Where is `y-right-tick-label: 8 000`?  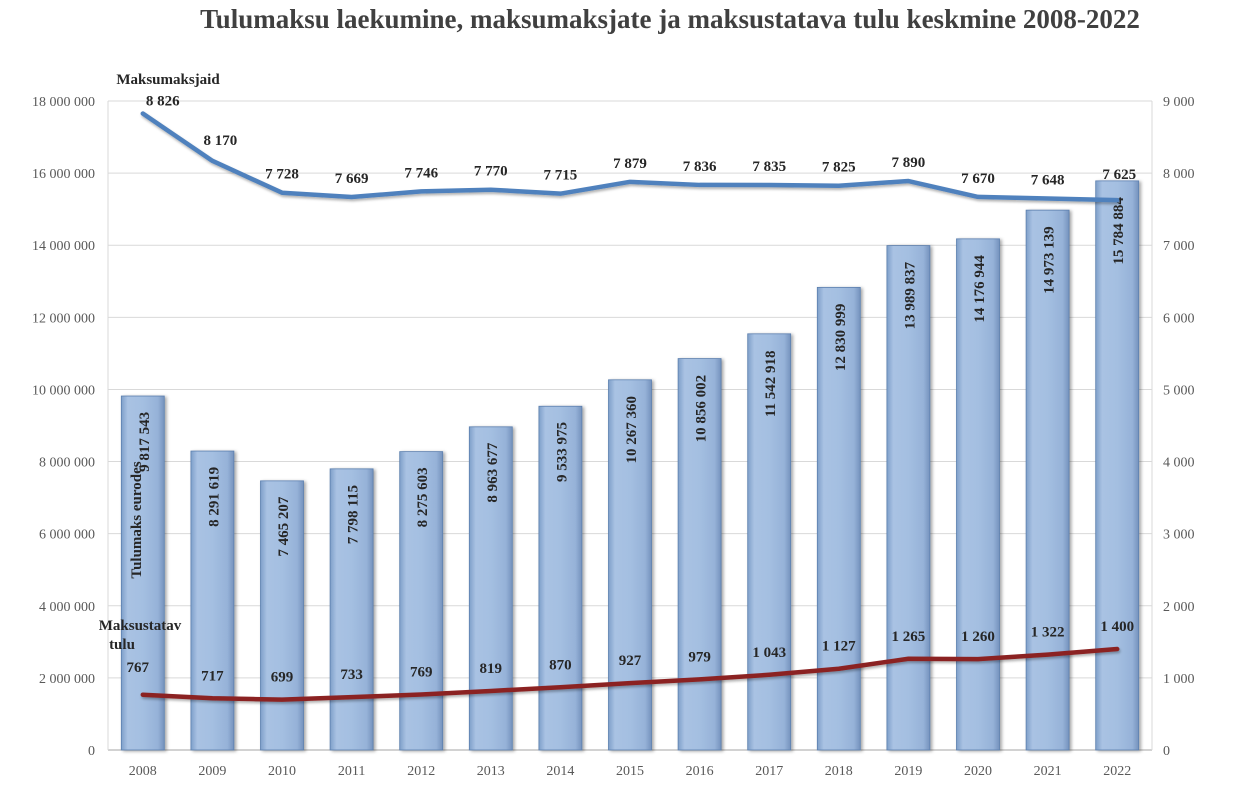
y-right-tick-label: 8 000 is located at coordinates (1179, 174).